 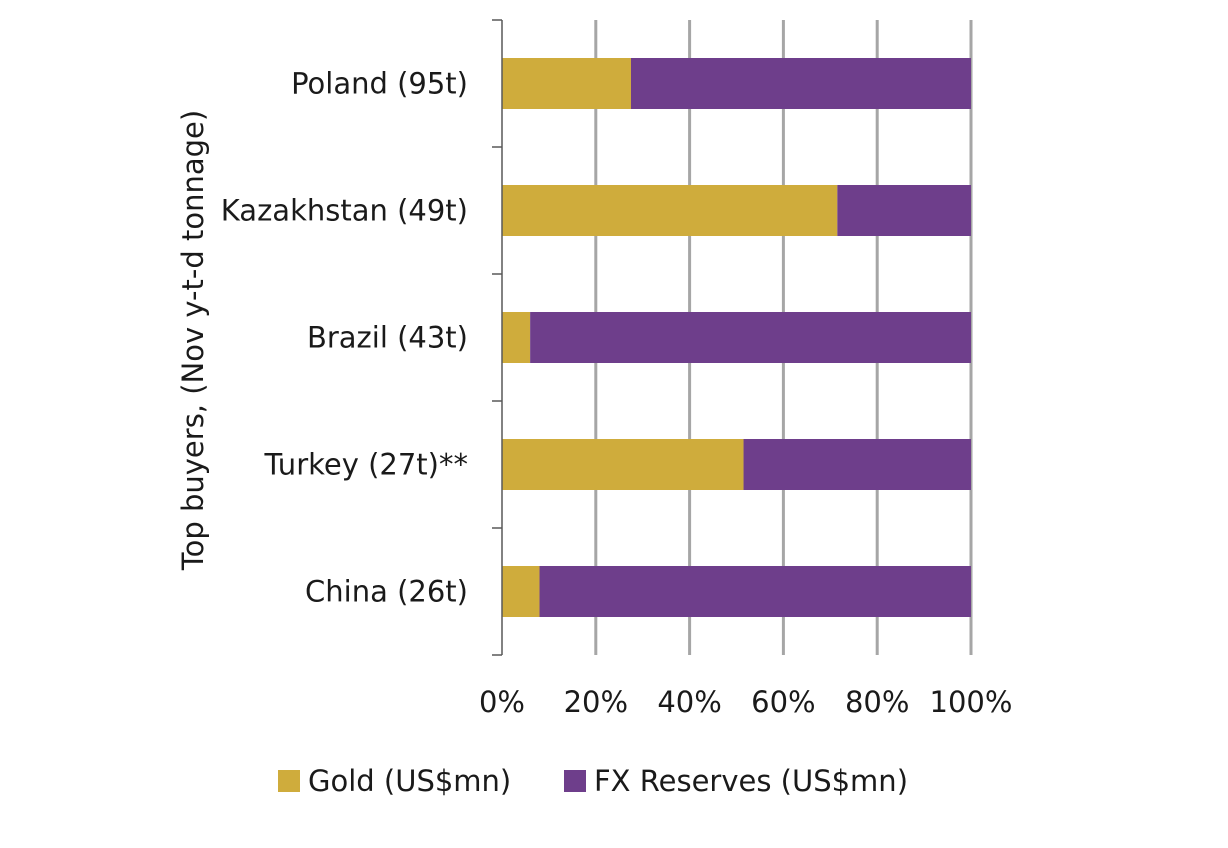 What do you see at coordinates (344, 211) in the screenshot?
I see `category-label: Kazakhstan (49t)` at bounding box center [344, 211].